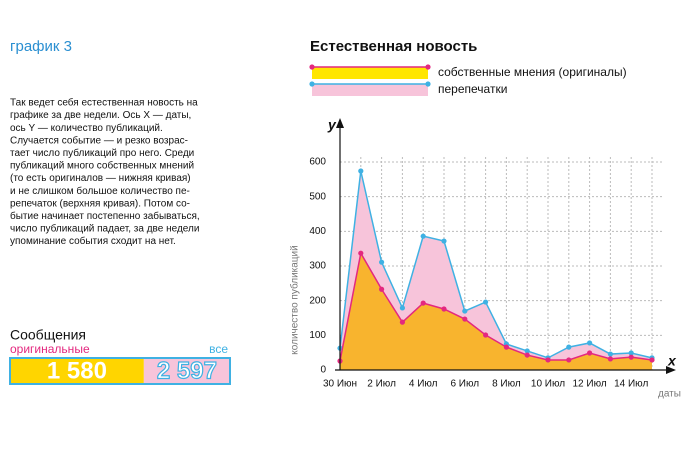 The image size is (700, 455). What do you see at coordinates (340, 123) in the screenshot?
I see `y-arrow` at bounding box center [340, 123].